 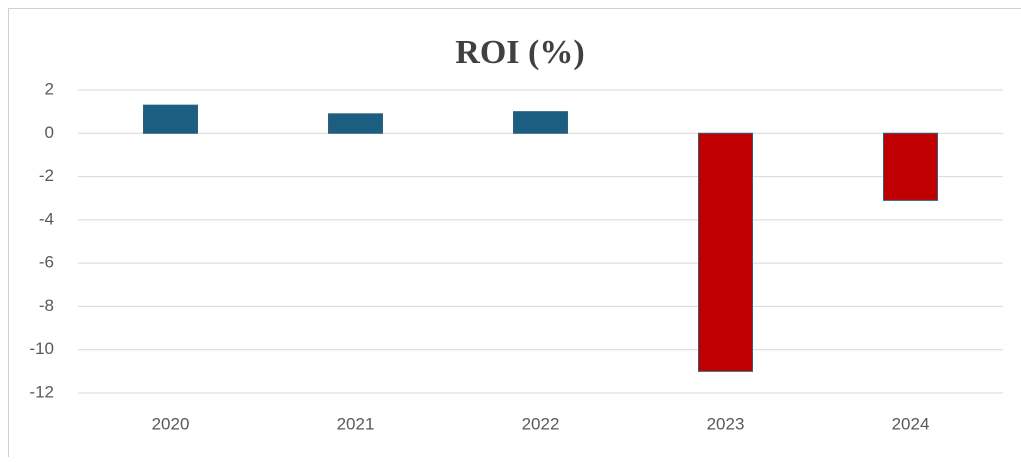 I want to click on x-tick-label: 2021, so click(x=356, y=423).